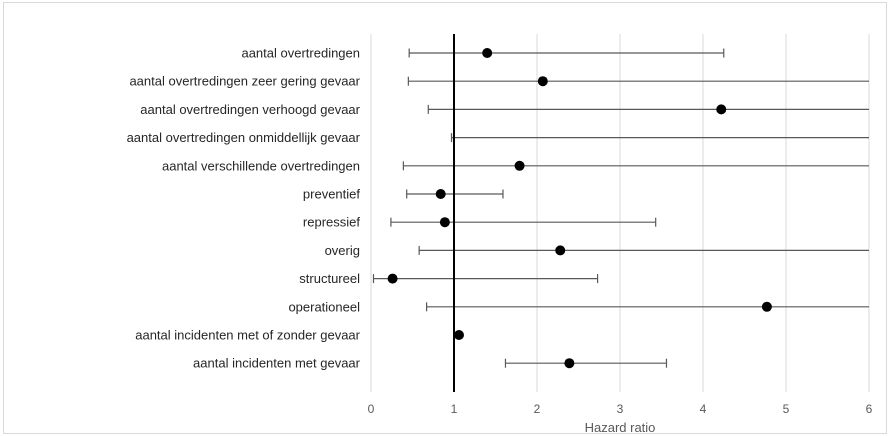  Describe the element at coordinates (247, 335) in the screenshot. I see `category-label: aantal incidenten met of zonder gevaar` at that location.